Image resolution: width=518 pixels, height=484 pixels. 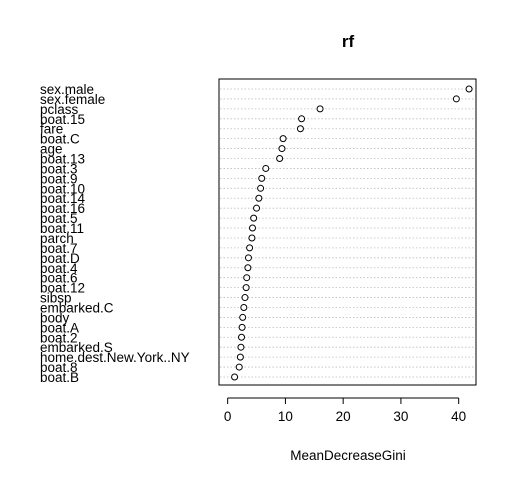 What do you see at coordinates (59, 278) in the screenshot?
I see `category-label: boat.6` at bounding box center [59, 278].